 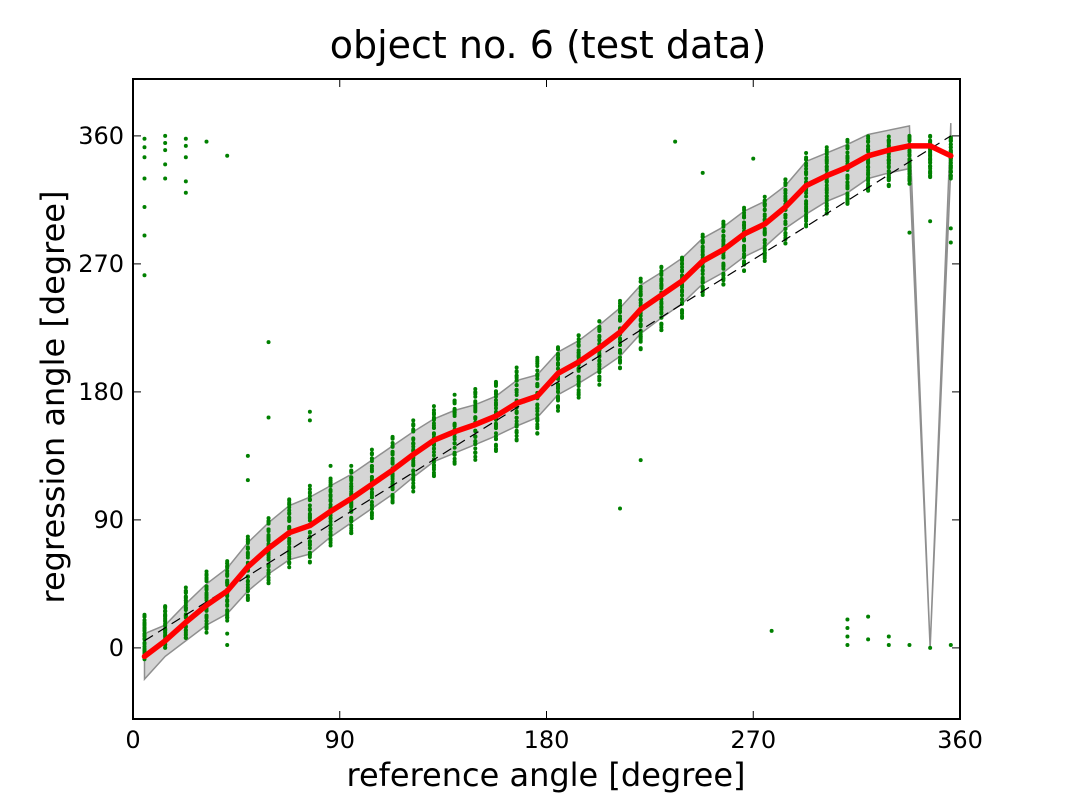 What do you see at coordinates (108, 520) in the screenshot?
I see `y-tick-label: 90` at bounding box center [108, 520].